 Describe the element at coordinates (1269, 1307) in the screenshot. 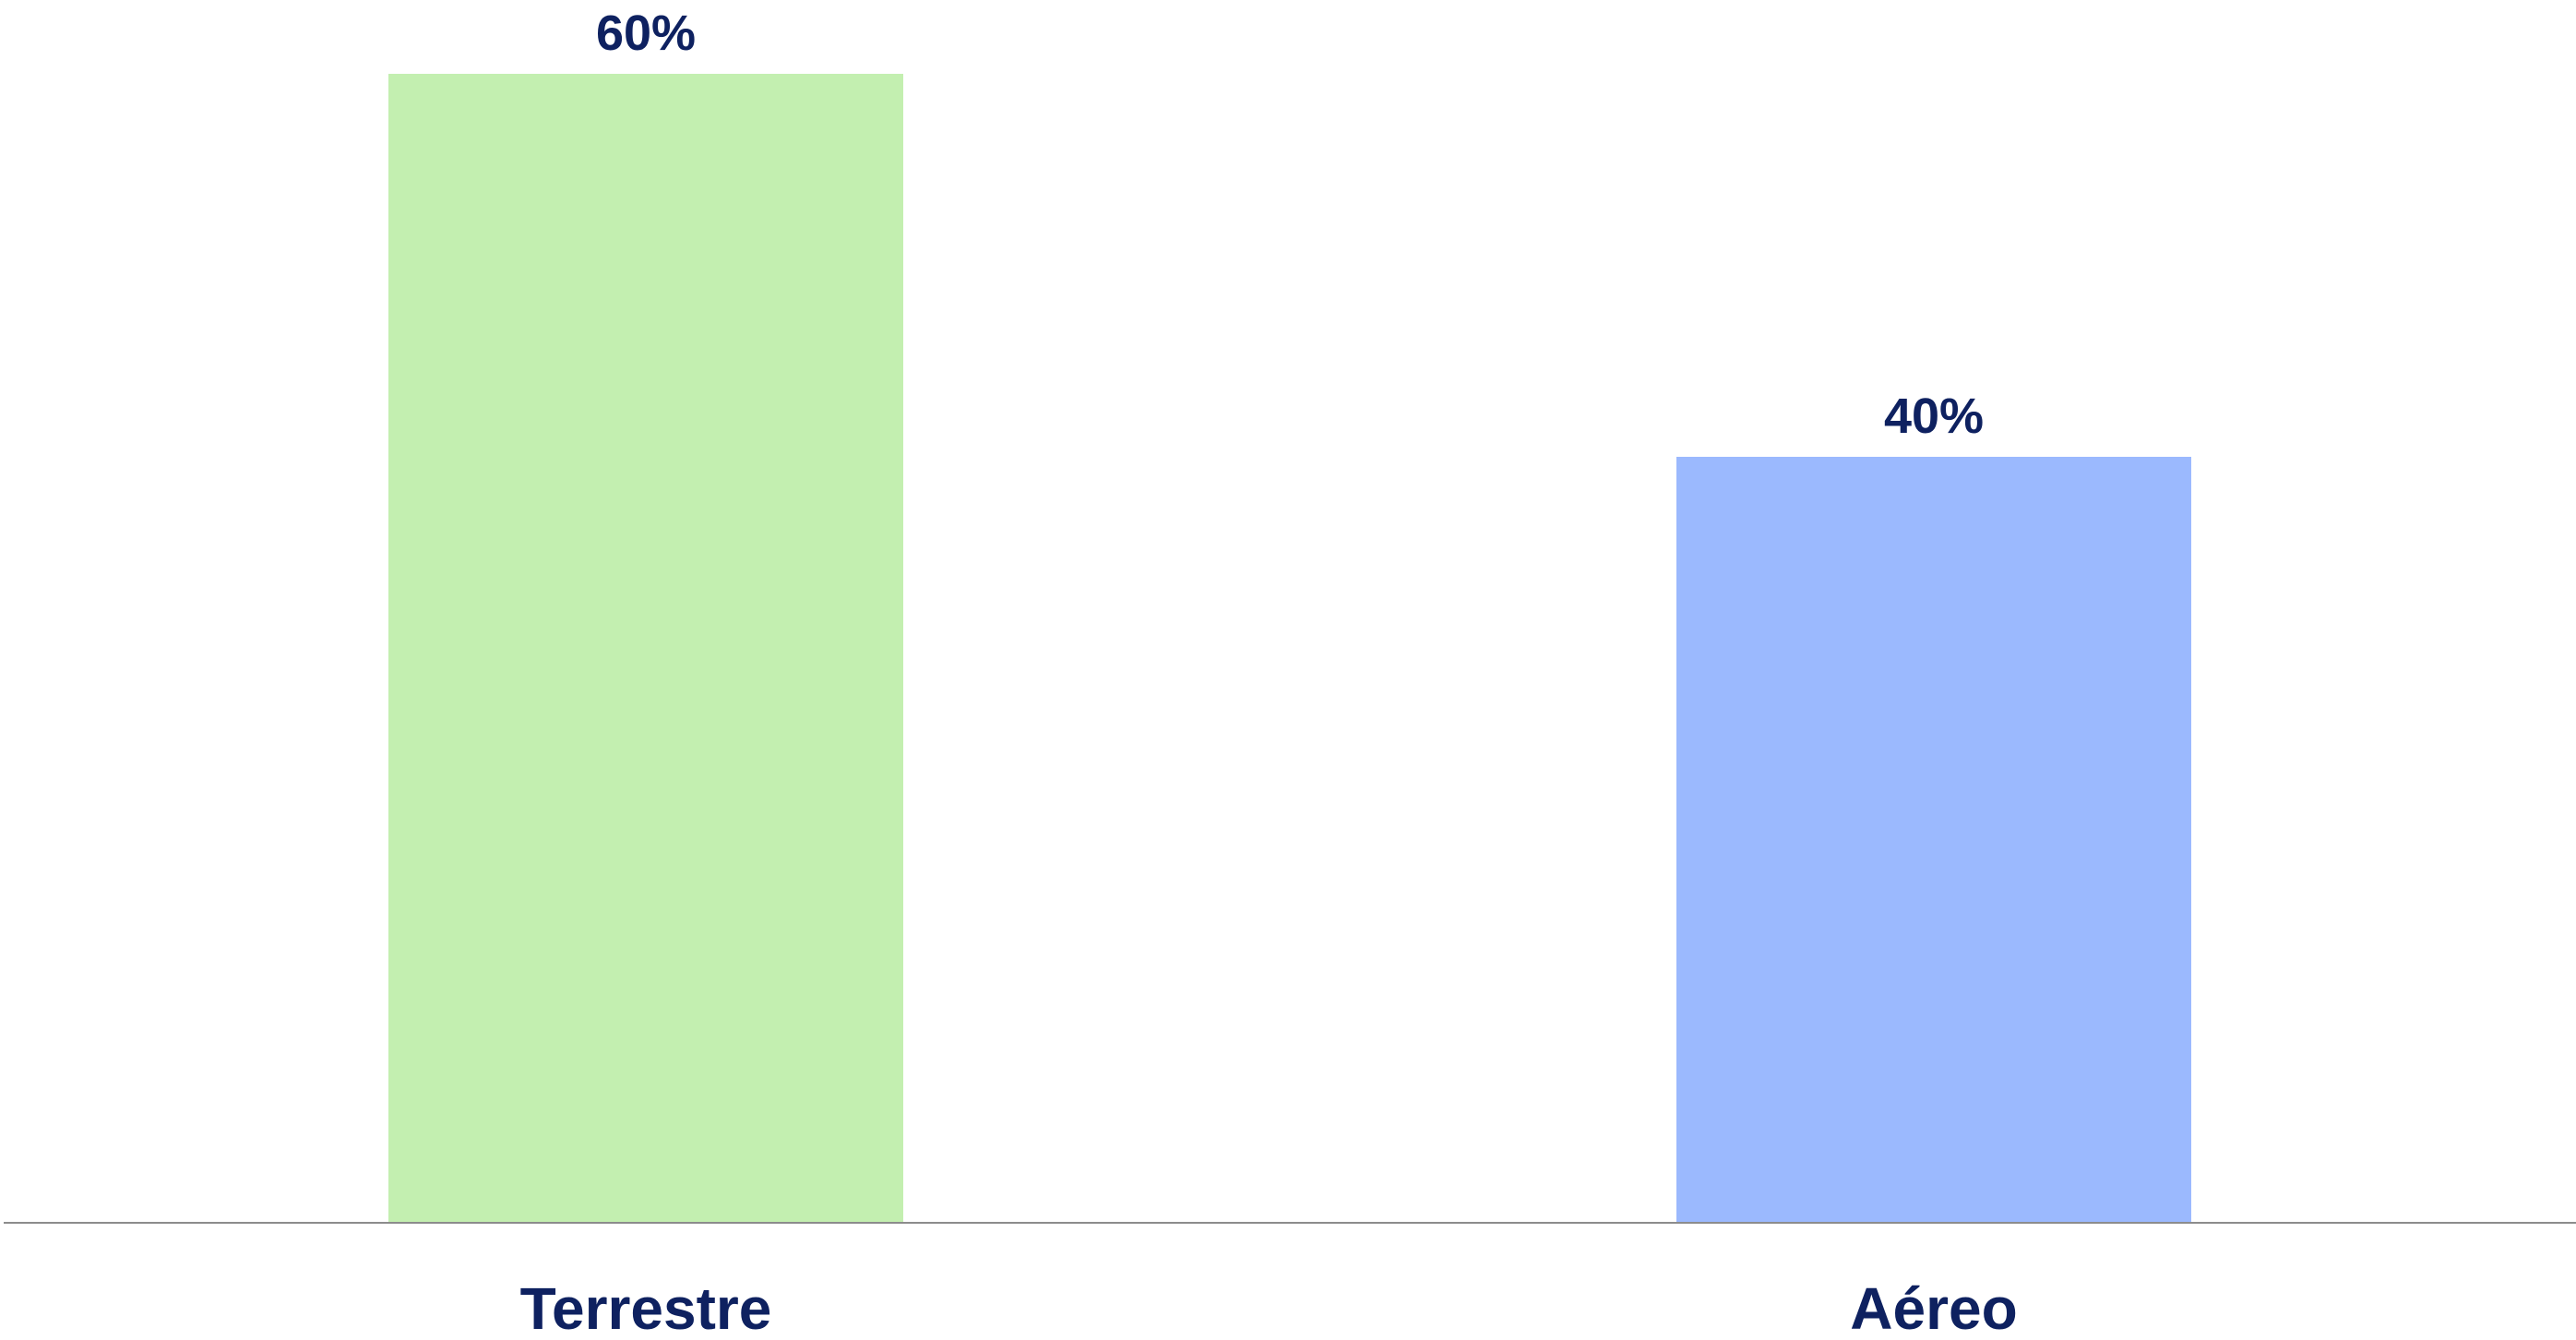

I see `category-labels-group: Terrestre Aéreo` at that location.